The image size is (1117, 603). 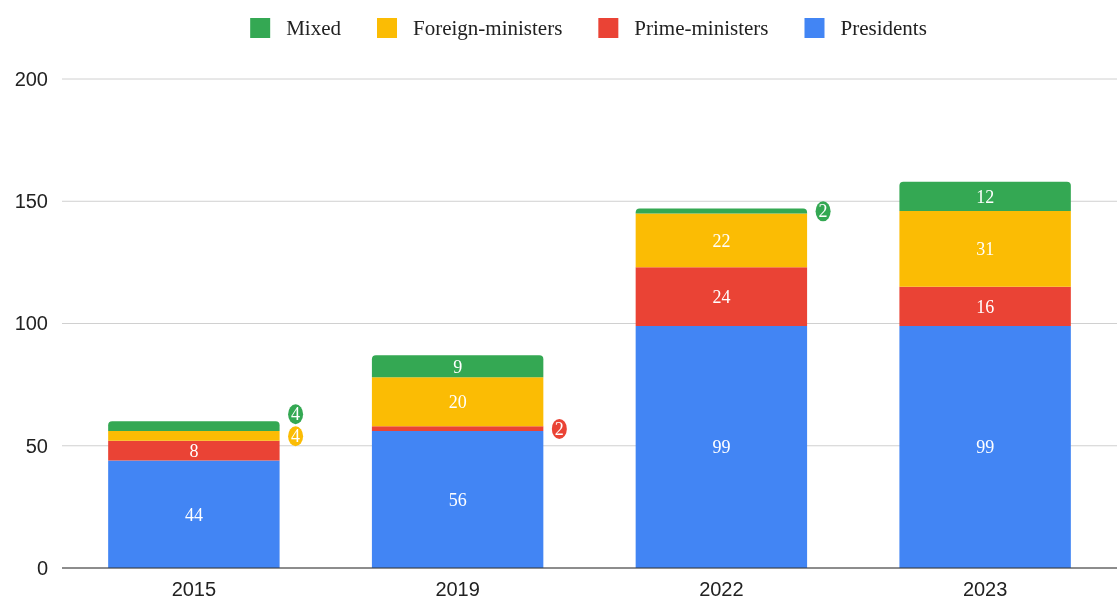 I want to click on x-tick-label: 2019, so click(x=457, y=589).